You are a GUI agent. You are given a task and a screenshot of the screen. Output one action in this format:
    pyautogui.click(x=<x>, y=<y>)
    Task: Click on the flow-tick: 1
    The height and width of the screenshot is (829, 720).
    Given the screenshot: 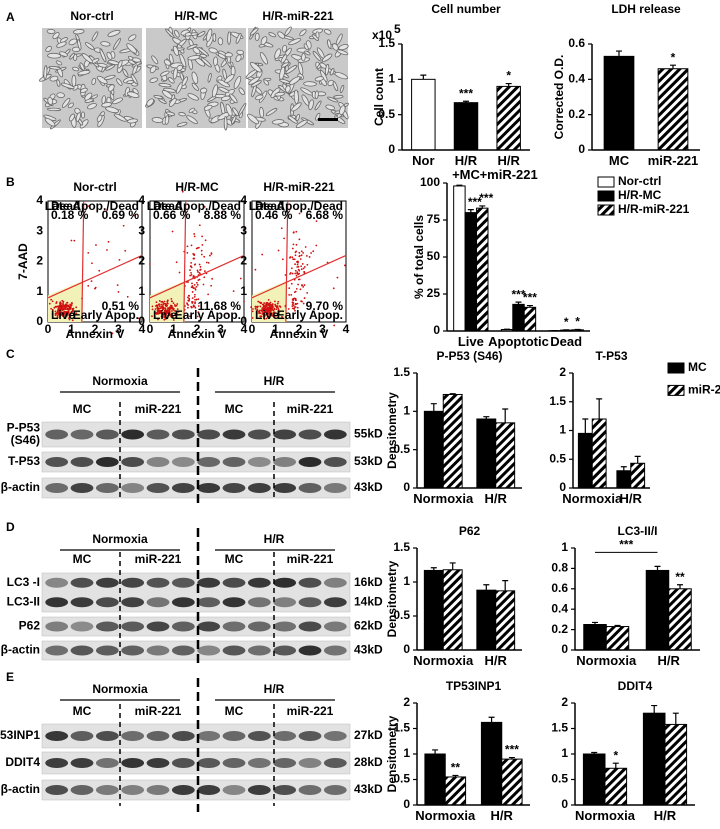 What is the action you would take?
    pyautogui.click(x=173, y=329)
    